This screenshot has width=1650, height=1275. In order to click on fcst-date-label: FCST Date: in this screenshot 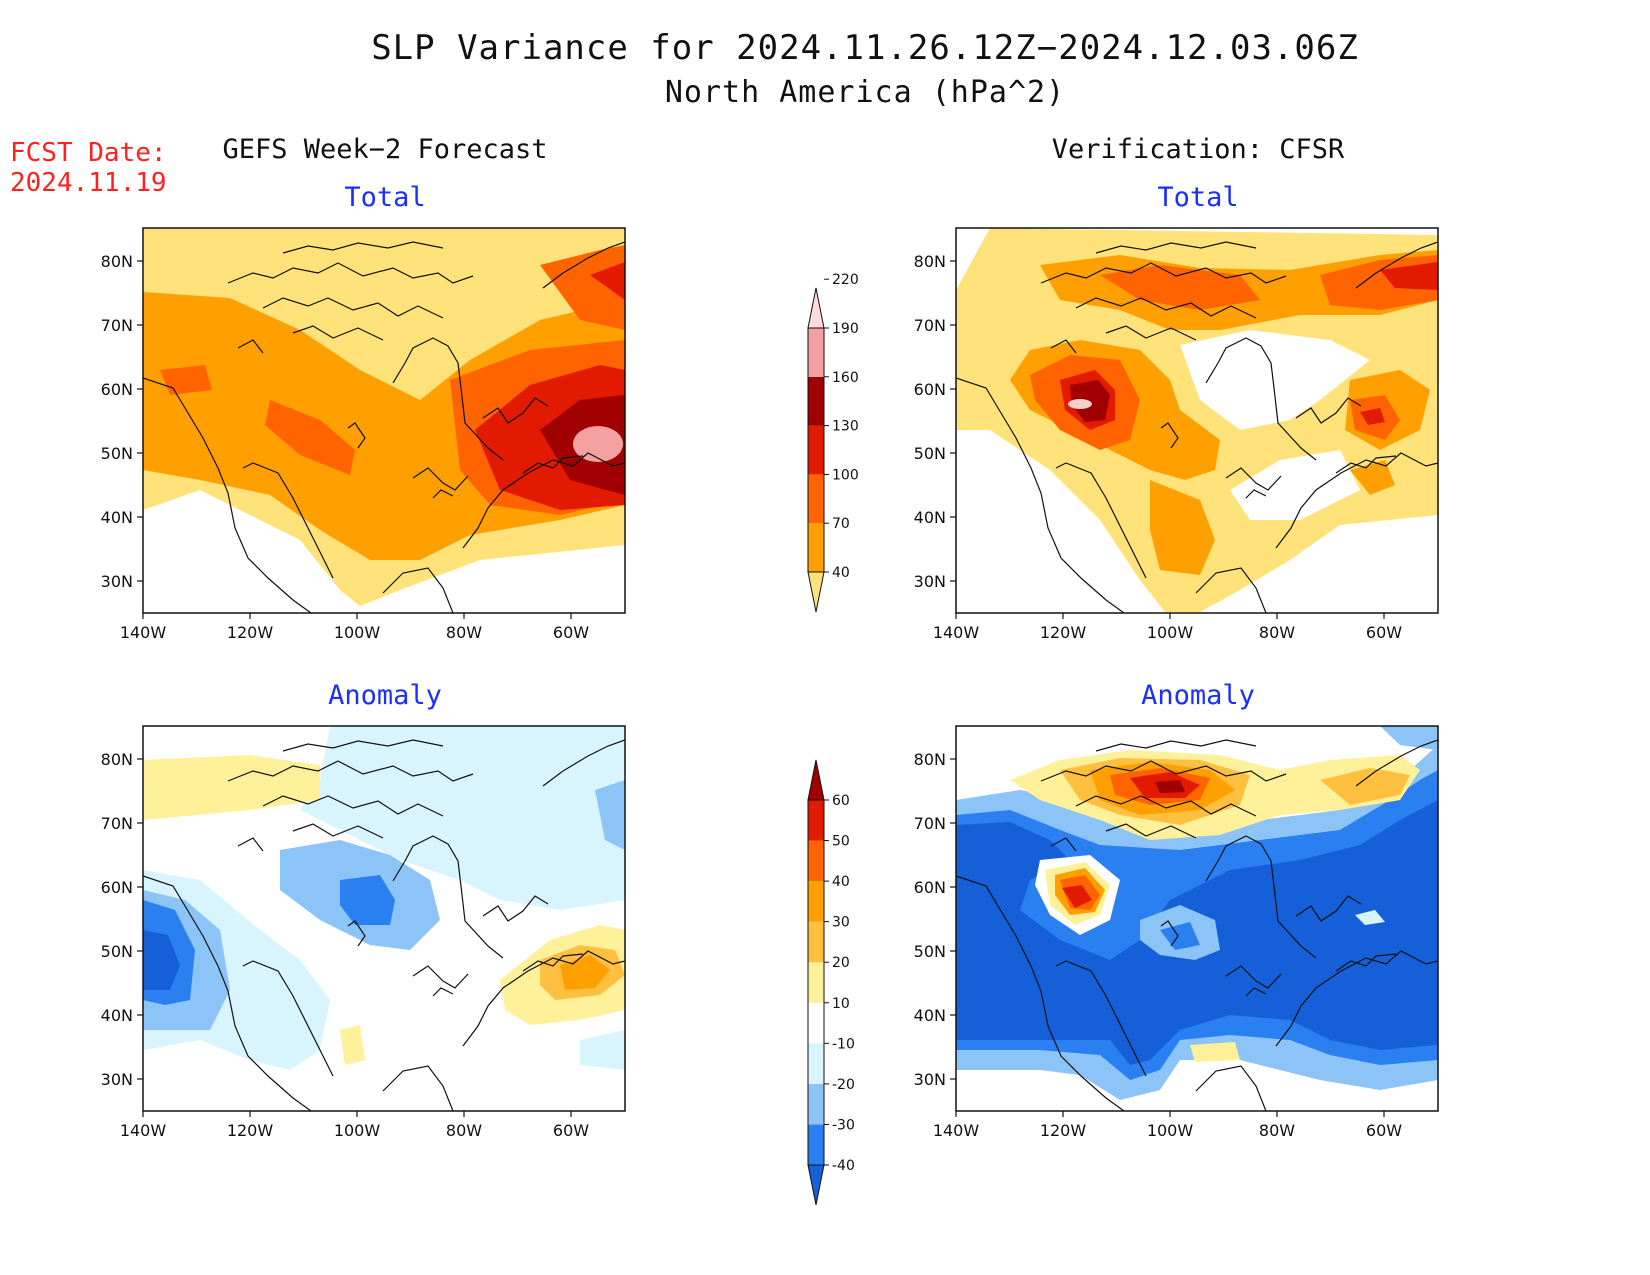, I will do `click(88, 153)`.